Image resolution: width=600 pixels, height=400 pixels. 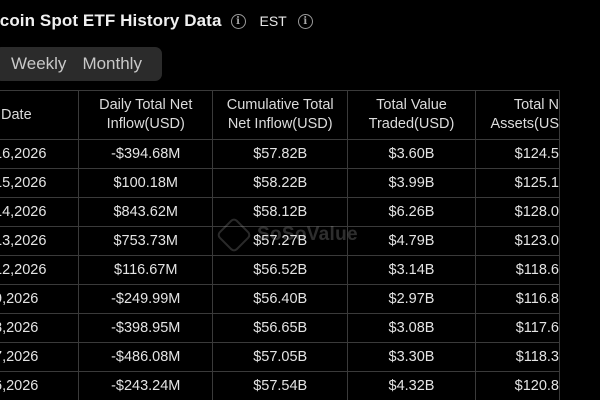 What do you see at coordinates (146, 105) in the screenshot?
I see `header-daily-line1: Daily Total Net` at bounding box center [146, 105].